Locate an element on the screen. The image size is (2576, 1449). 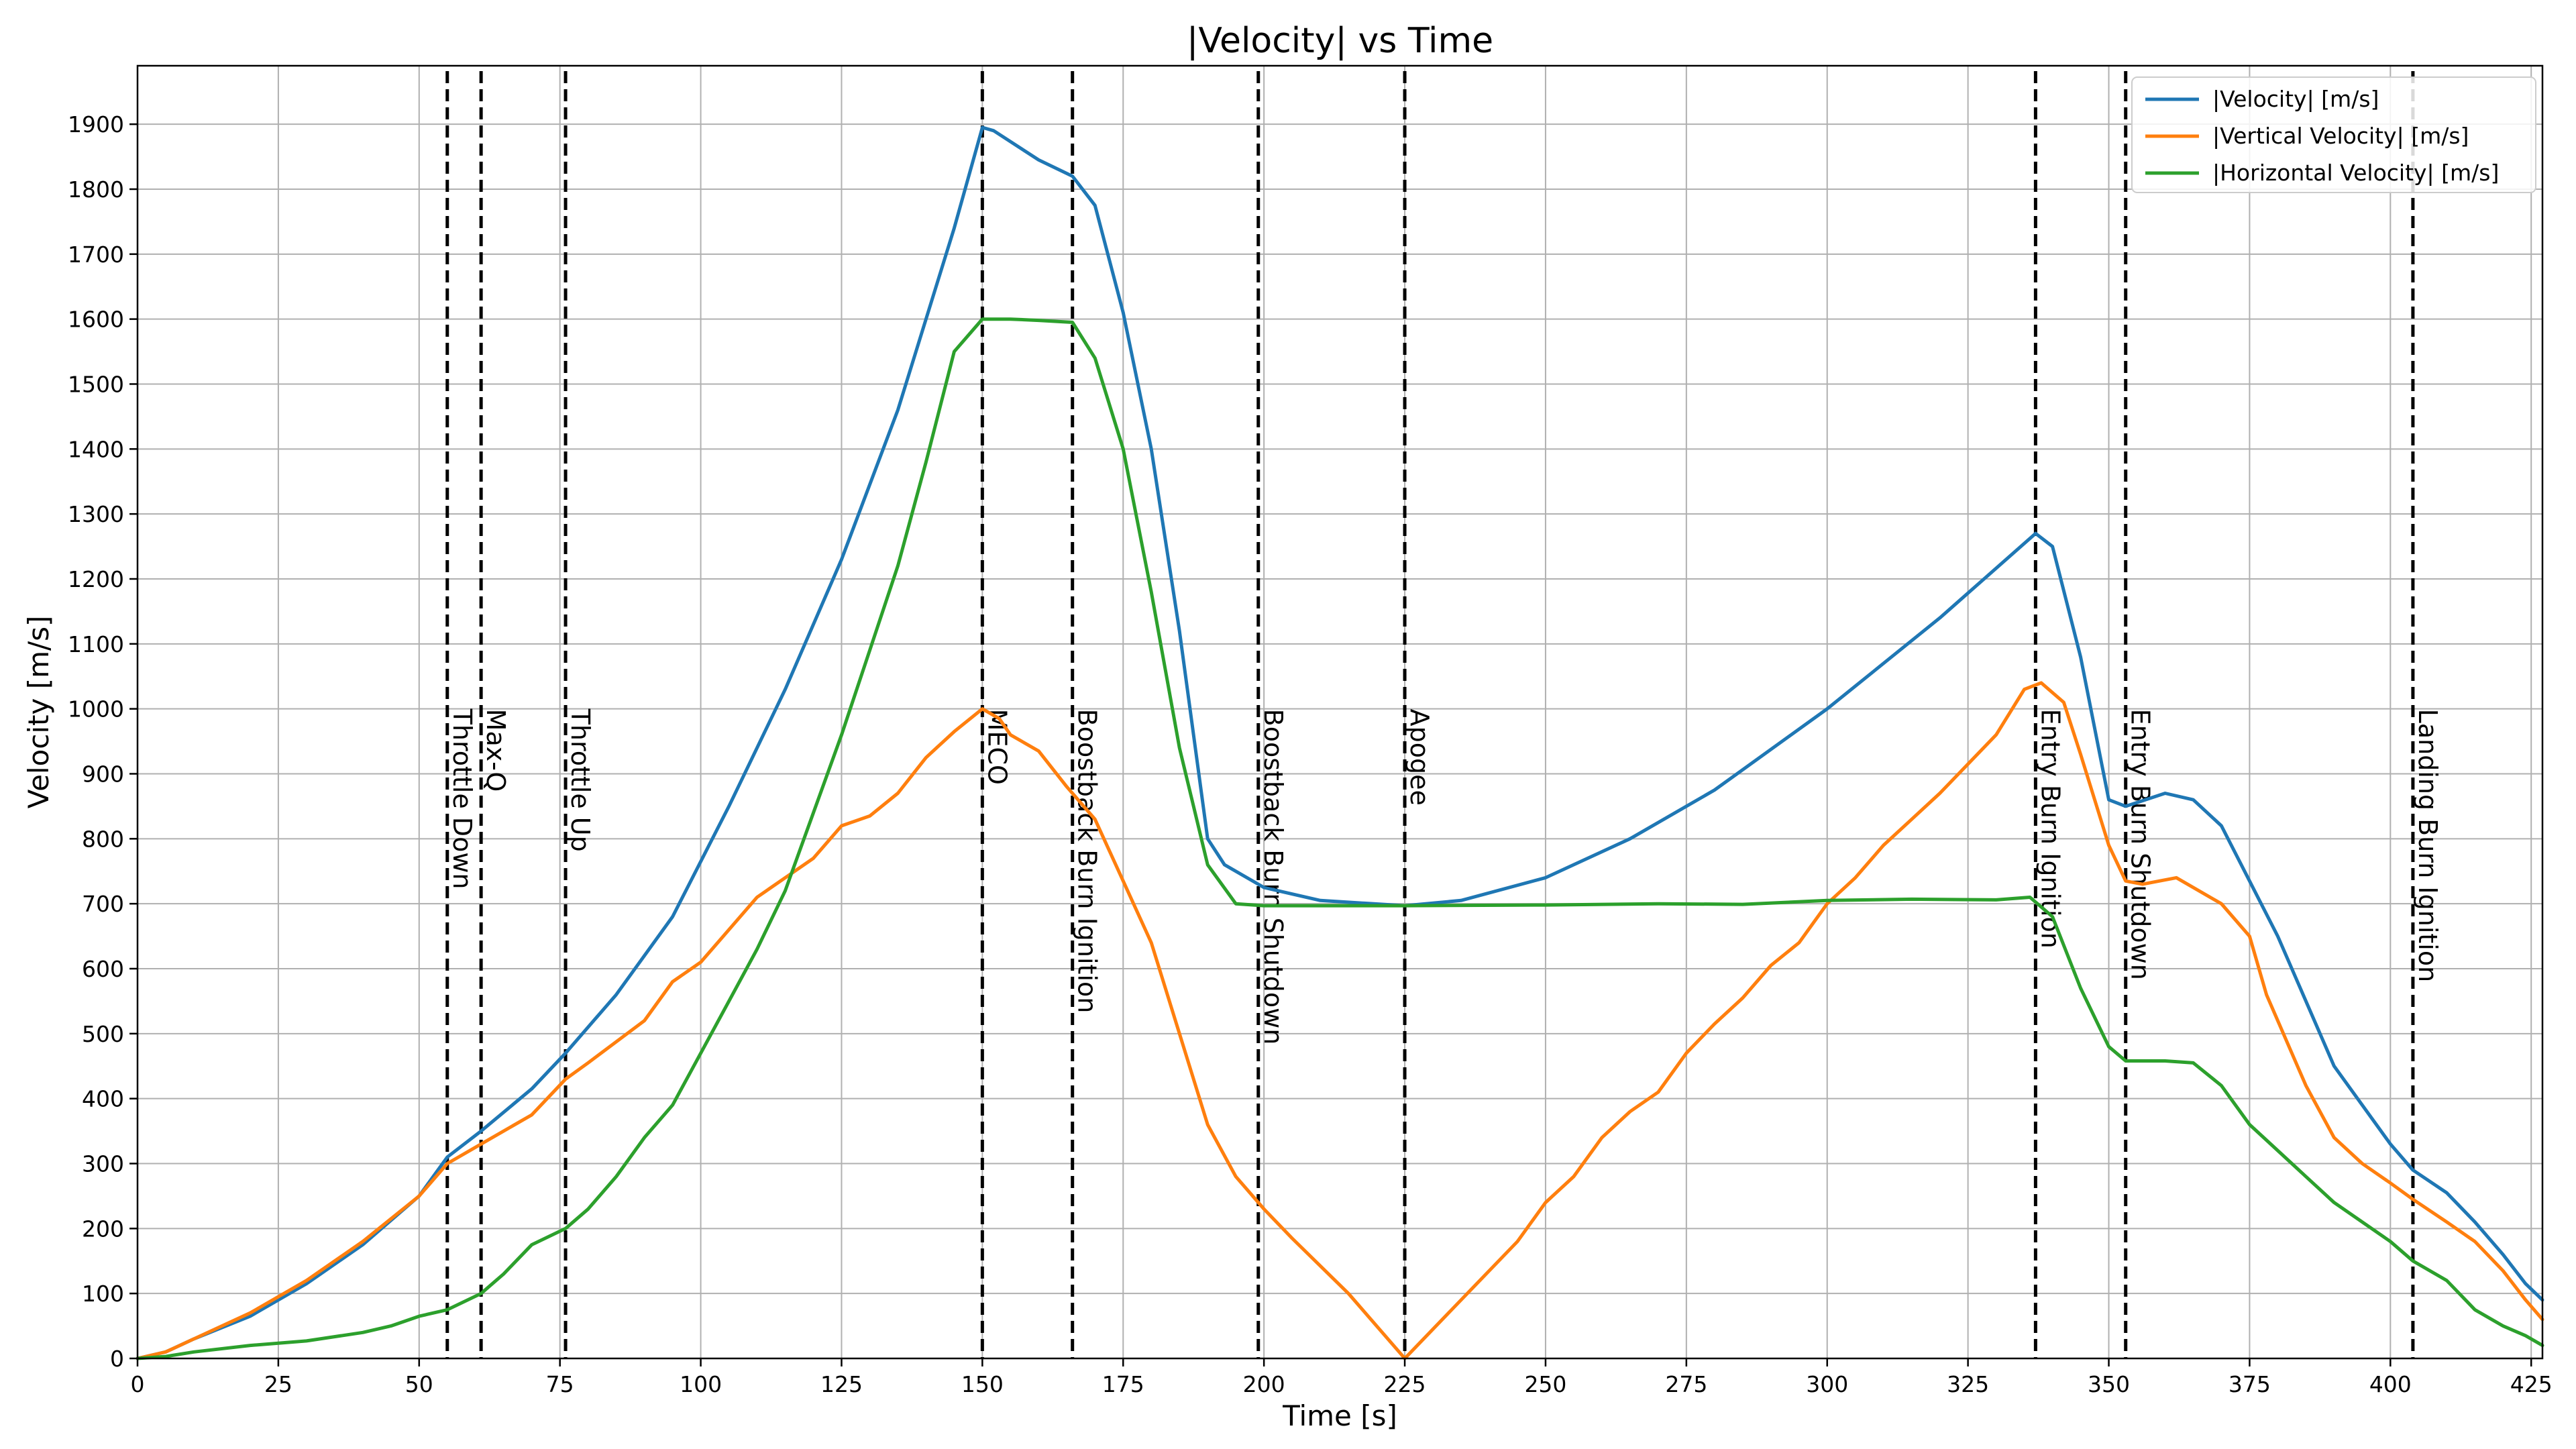
y-tick-label: 500 is located at coordinates (103, 1034).